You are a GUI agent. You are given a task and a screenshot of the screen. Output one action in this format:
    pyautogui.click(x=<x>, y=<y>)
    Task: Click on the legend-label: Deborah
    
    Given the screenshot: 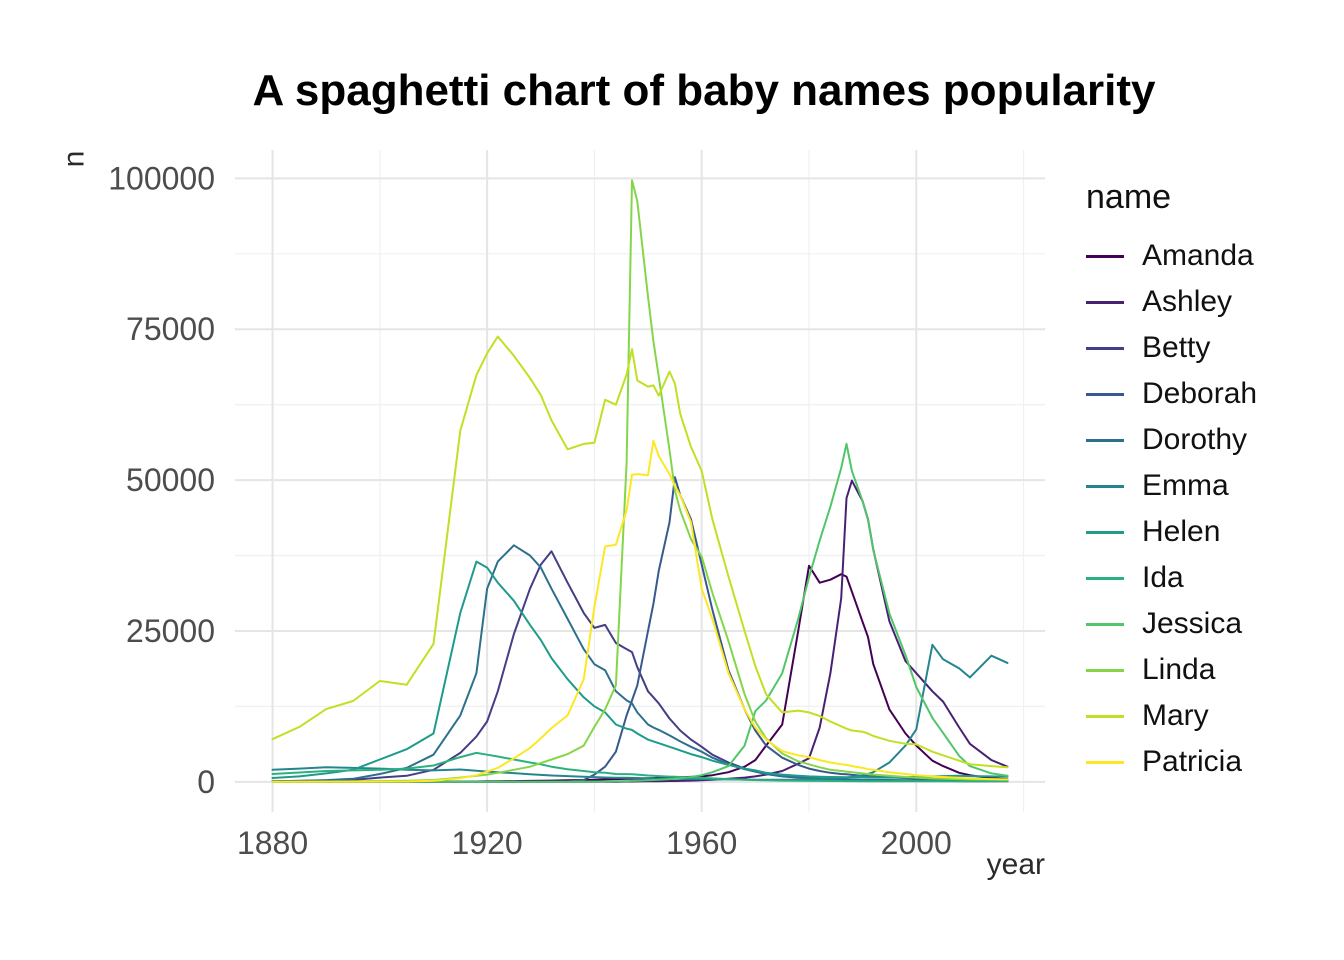 What is the action you would take?
    pyautogui.click(x=1200, y=393)
    